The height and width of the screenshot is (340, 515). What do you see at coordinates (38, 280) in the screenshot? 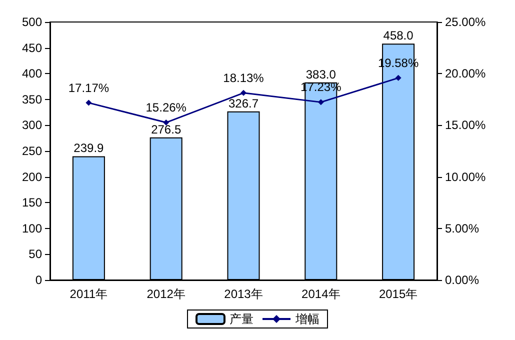
I see `y-tick-label: 0` at bounding box center [38, 280].